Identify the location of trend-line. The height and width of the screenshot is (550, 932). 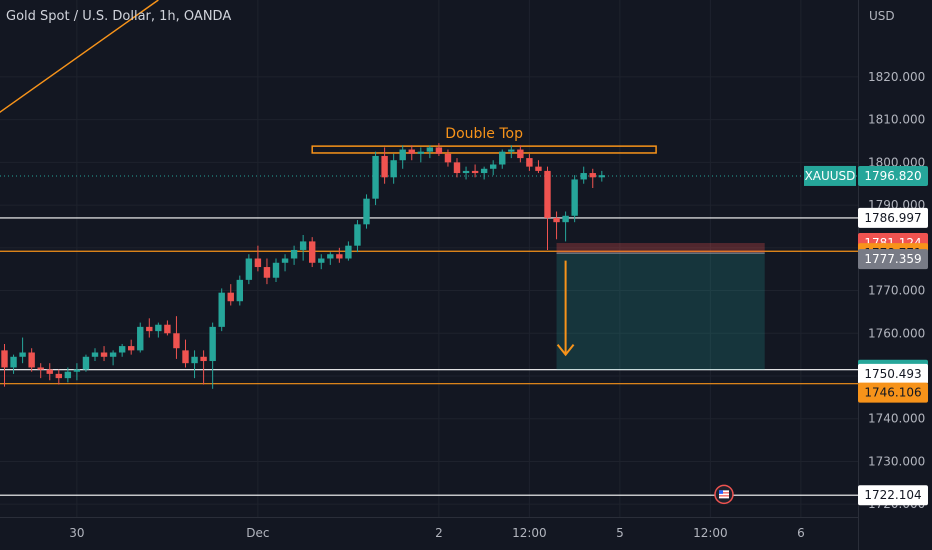
(79, 57).